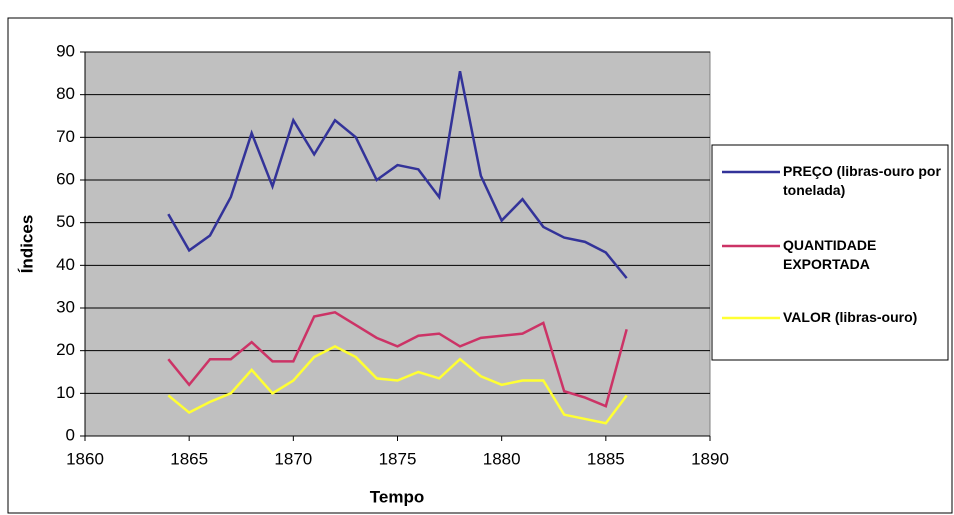 This screenshot has height=515, width=954. I want to click on y-tick-label: 20, so click(65, 349).